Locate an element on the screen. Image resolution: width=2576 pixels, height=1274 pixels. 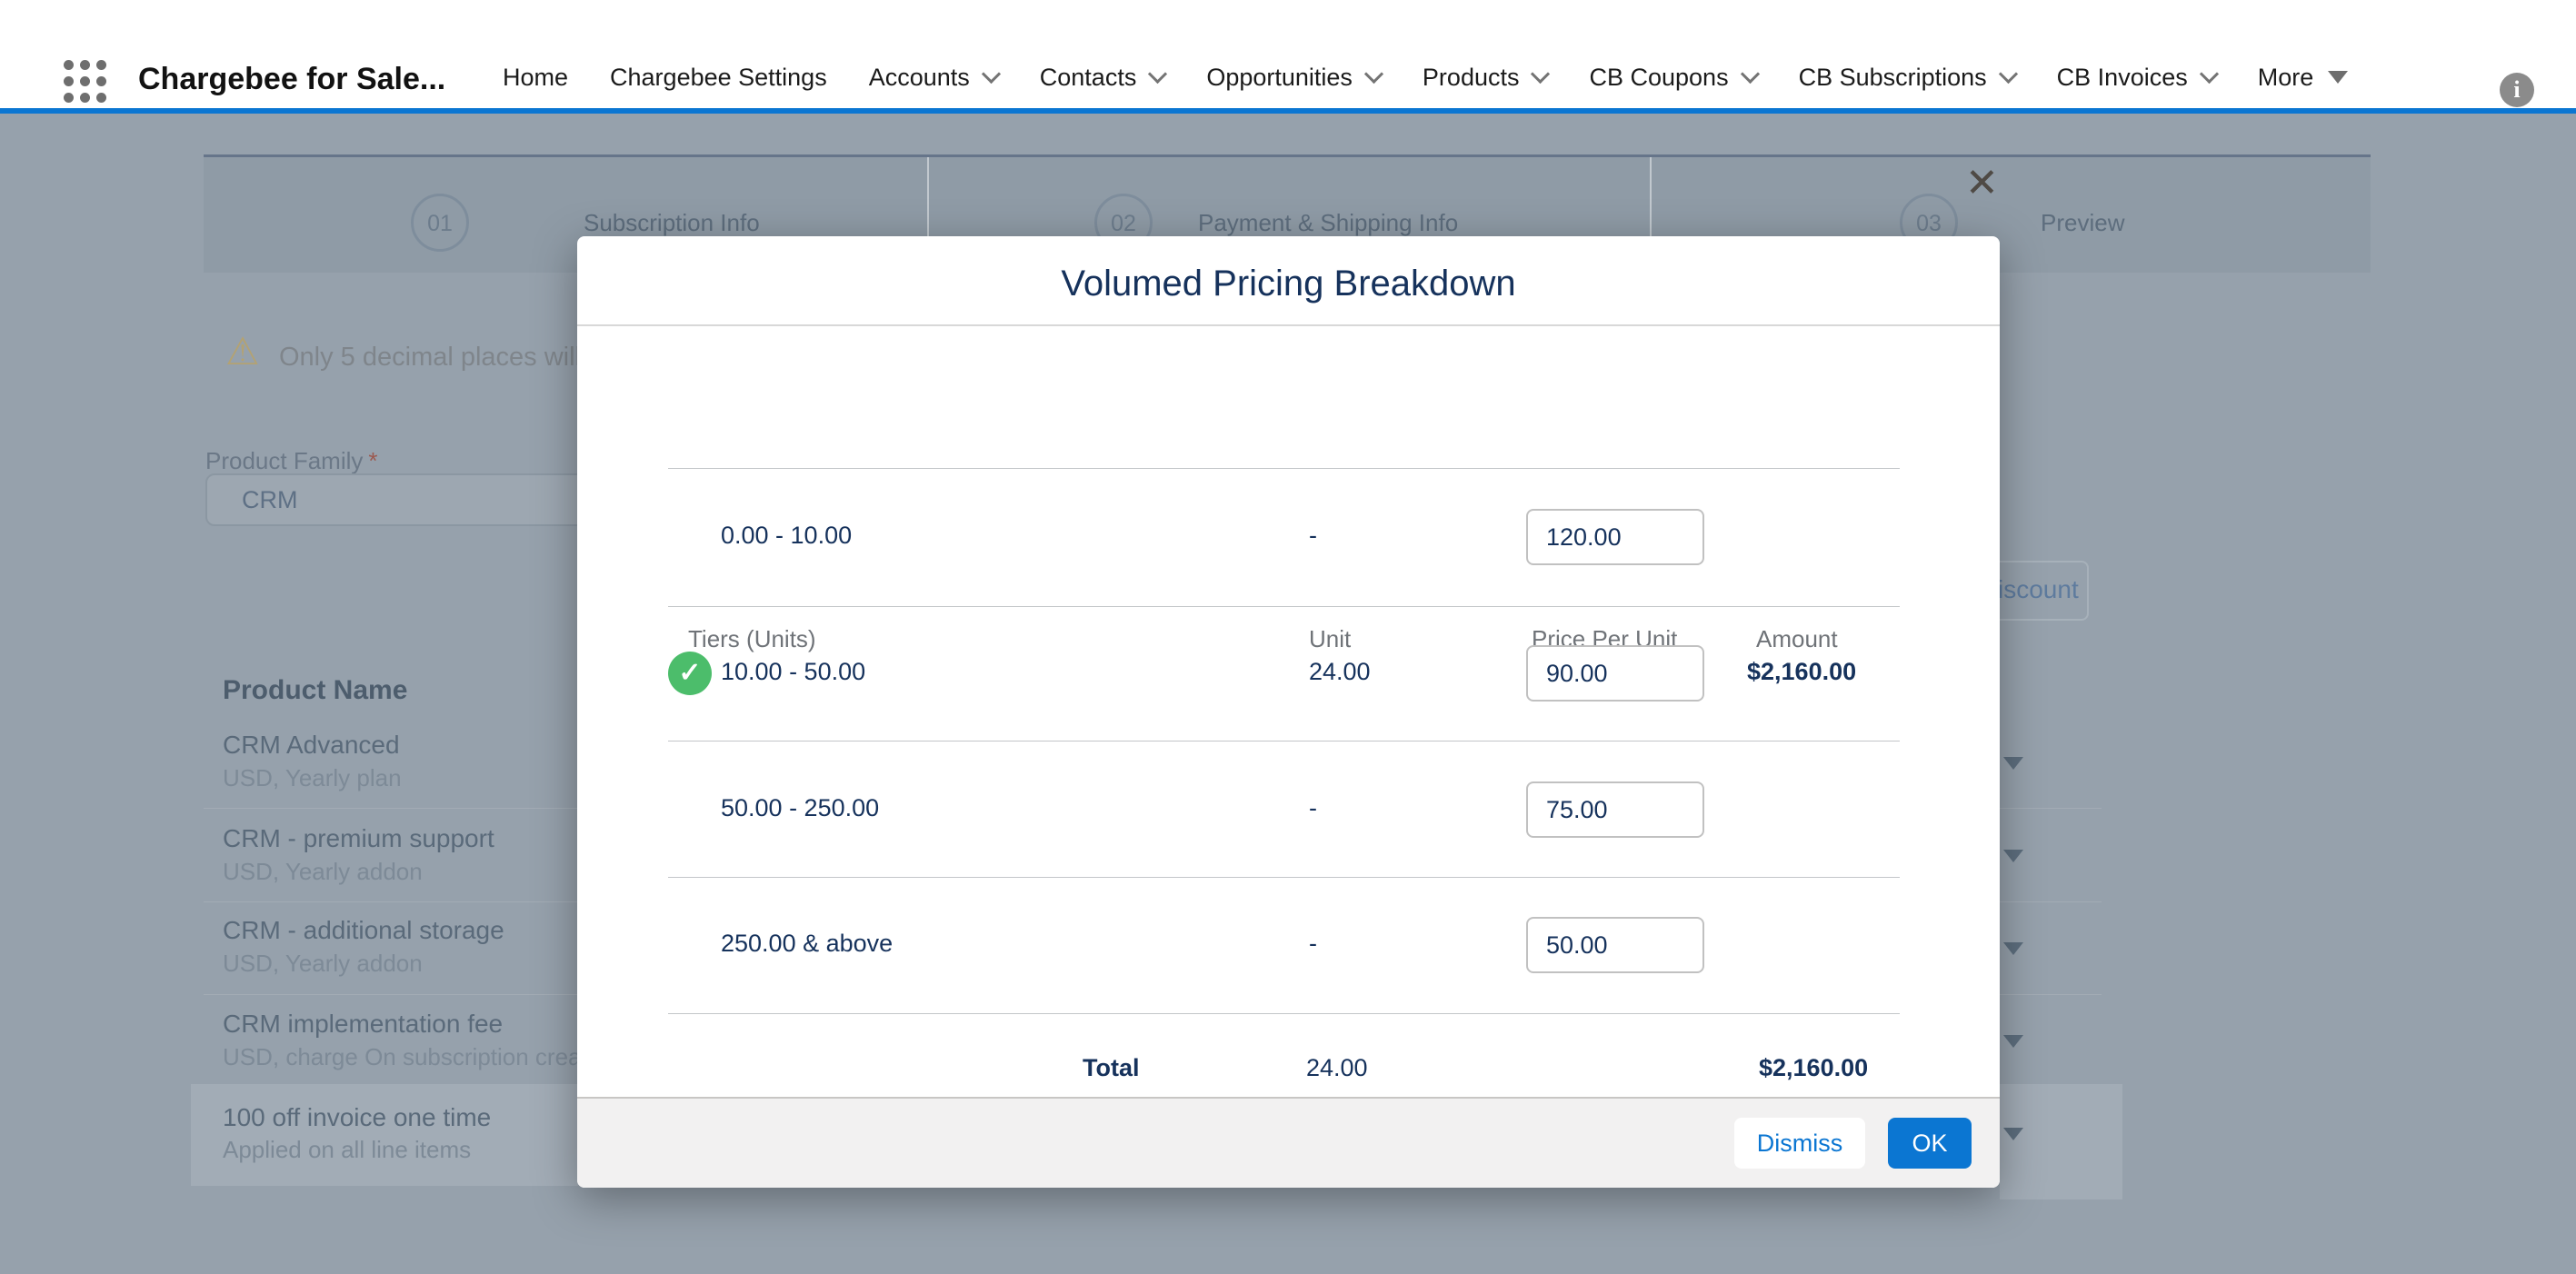
selected-row-highlight-right is located at coordinates (2061, 1141).